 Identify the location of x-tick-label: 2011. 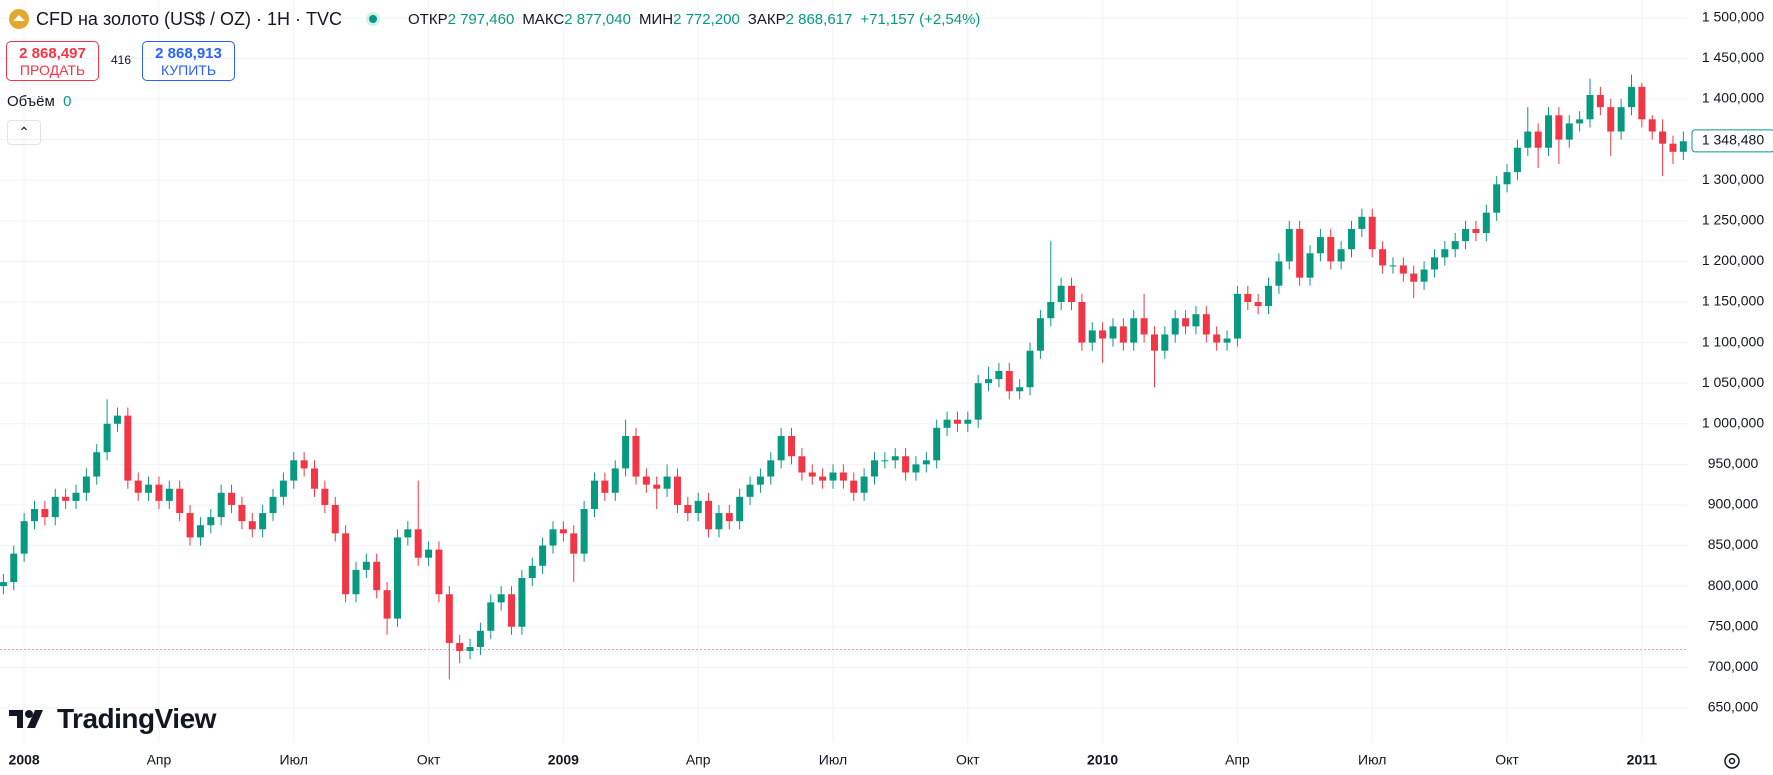
(1642, 760).